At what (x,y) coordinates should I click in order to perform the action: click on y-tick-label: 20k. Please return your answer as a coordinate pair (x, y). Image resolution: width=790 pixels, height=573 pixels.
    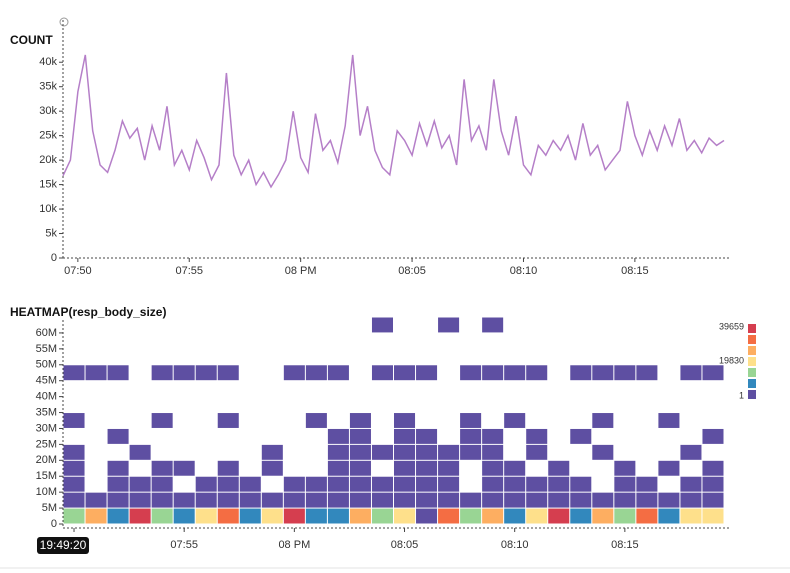
    Looking at the image, I should click on (48, 160).